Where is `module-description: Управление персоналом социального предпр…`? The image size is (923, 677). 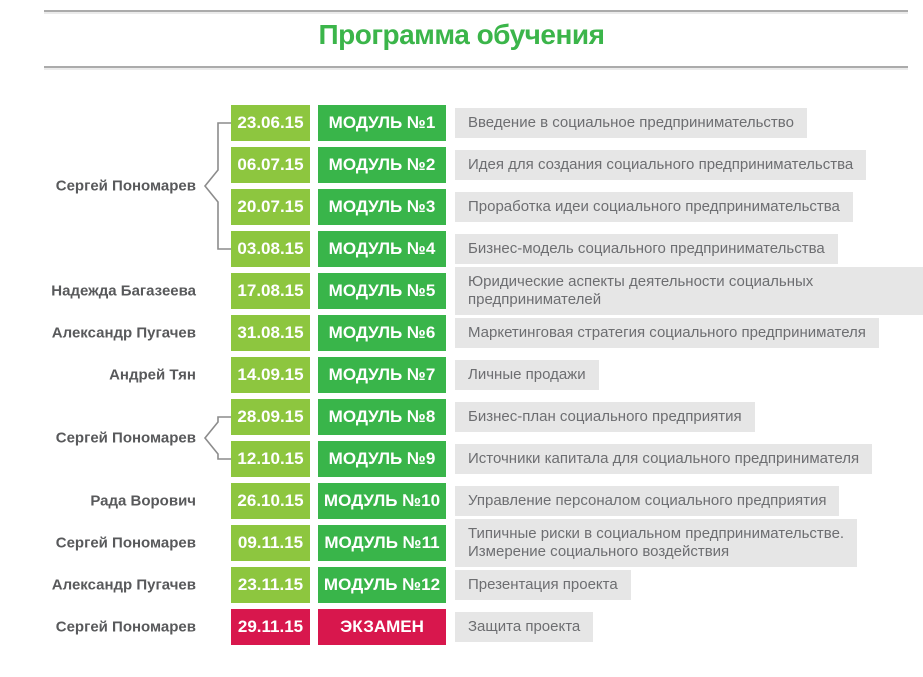
module-description: Управление персоналом социального предпр… is located at coordinates (647, 501).